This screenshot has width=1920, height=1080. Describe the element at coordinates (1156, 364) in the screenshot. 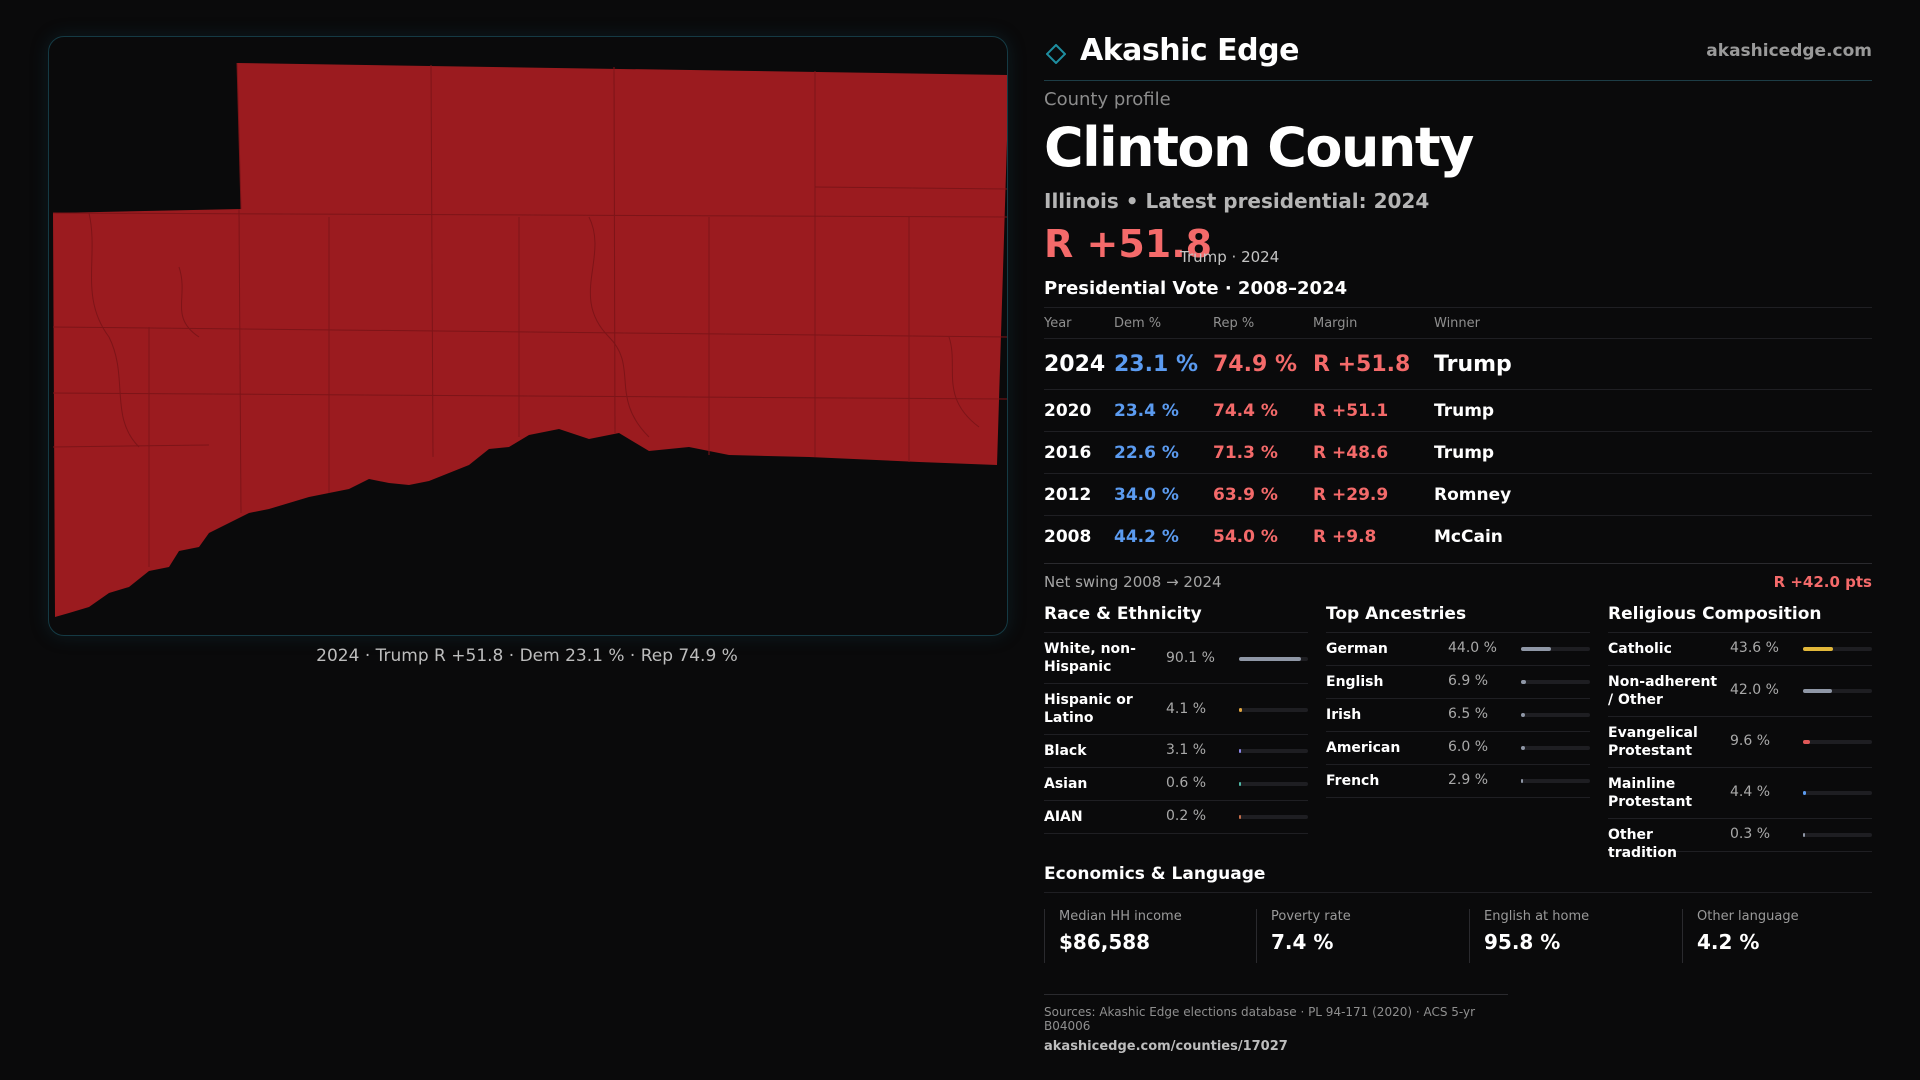

I see `dem-cell: 23.1 %` at that location.